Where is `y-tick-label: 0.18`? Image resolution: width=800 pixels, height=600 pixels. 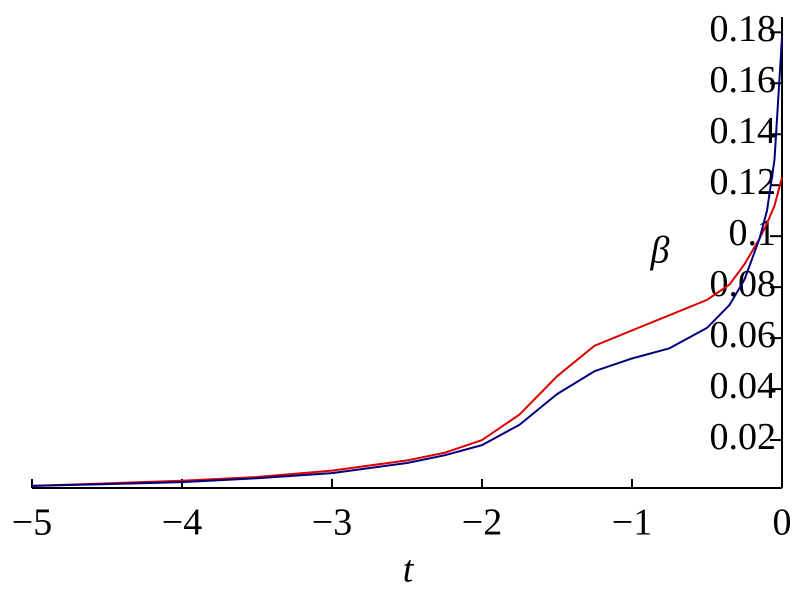
y-tick-label: 0.18 is located at coordinates (743, 29).